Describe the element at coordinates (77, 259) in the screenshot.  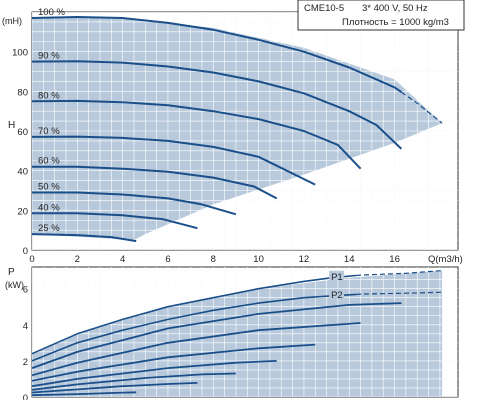
I see `x-tick: 2` at that location.